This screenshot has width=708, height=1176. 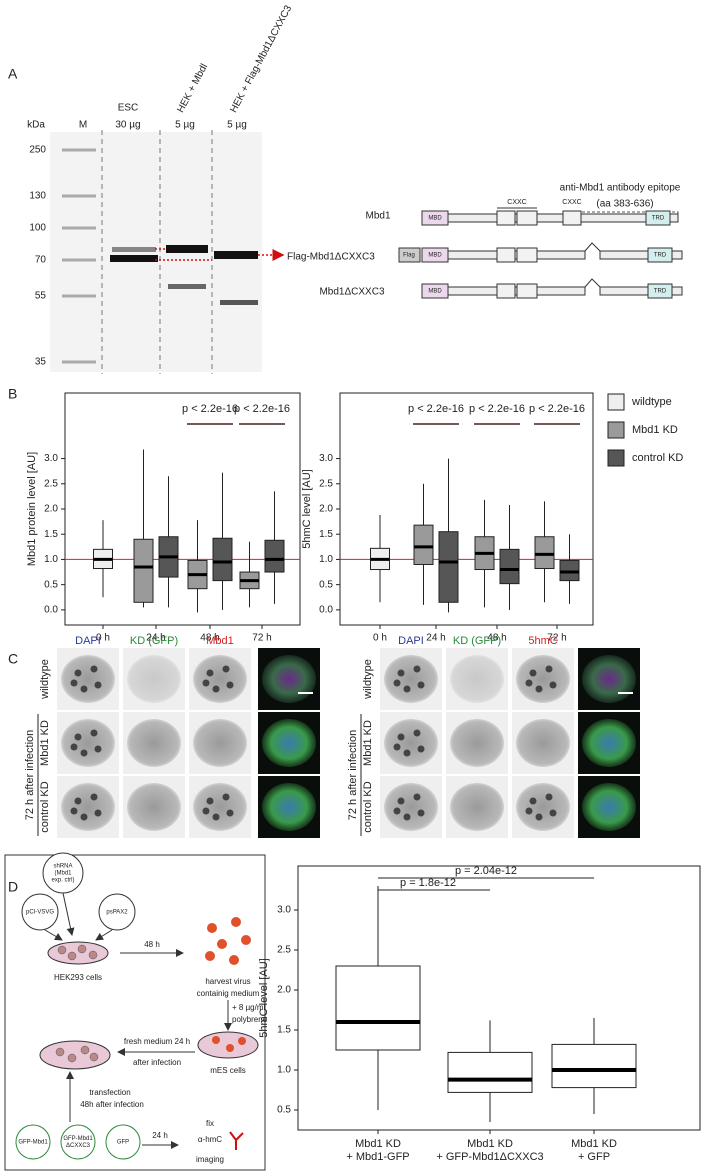 I want to click on x-tick-label: 0 h, so click(x=380, y=638).